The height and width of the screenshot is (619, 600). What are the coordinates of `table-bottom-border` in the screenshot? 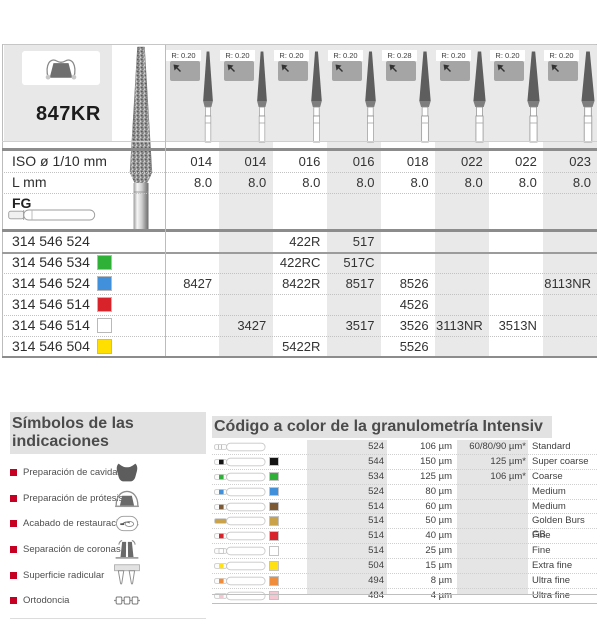 It's located at (299, 357).